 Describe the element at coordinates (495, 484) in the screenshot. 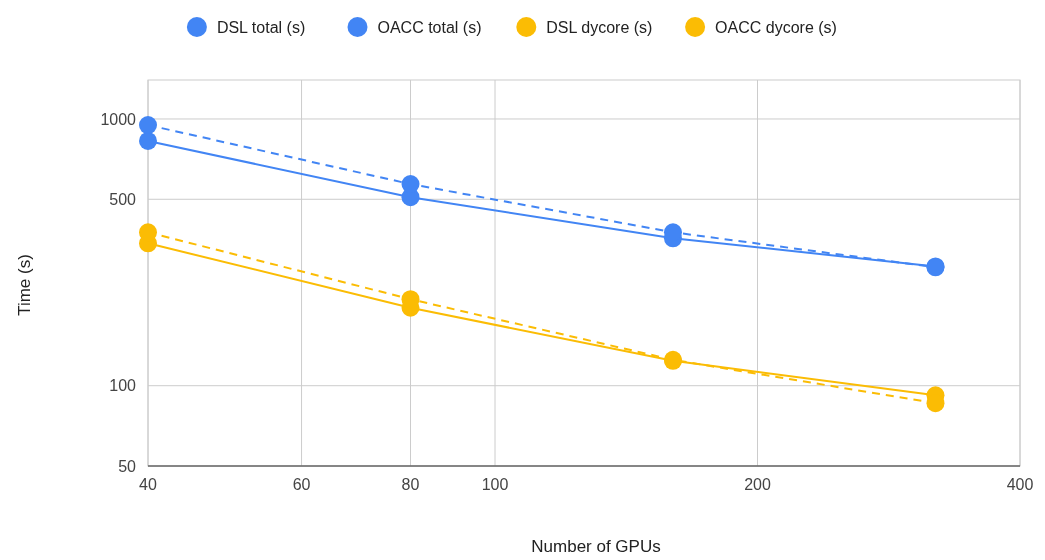

I see `x-tick-label: 100` at that location.